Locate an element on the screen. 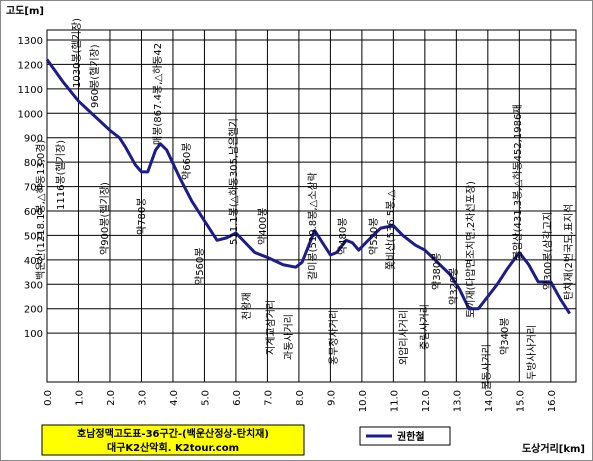 The height and width of the screenshot is (461, 593). y-tick-label: 300 is located at coordinates (33, 285).